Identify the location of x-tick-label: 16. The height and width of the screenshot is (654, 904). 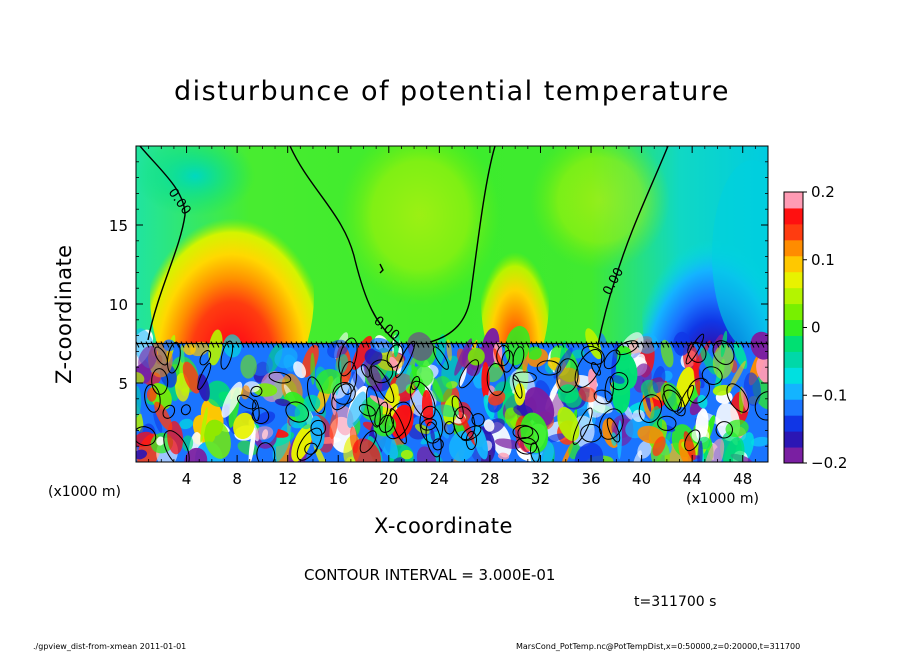
(338, 479).